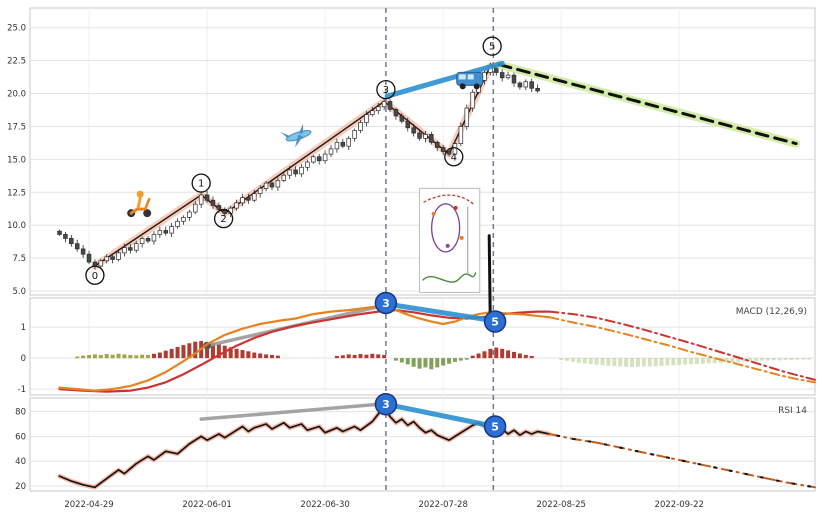 This screenshot has width=822, height=520. I want to click on wave-circle-label: 5, so click(492, 47).